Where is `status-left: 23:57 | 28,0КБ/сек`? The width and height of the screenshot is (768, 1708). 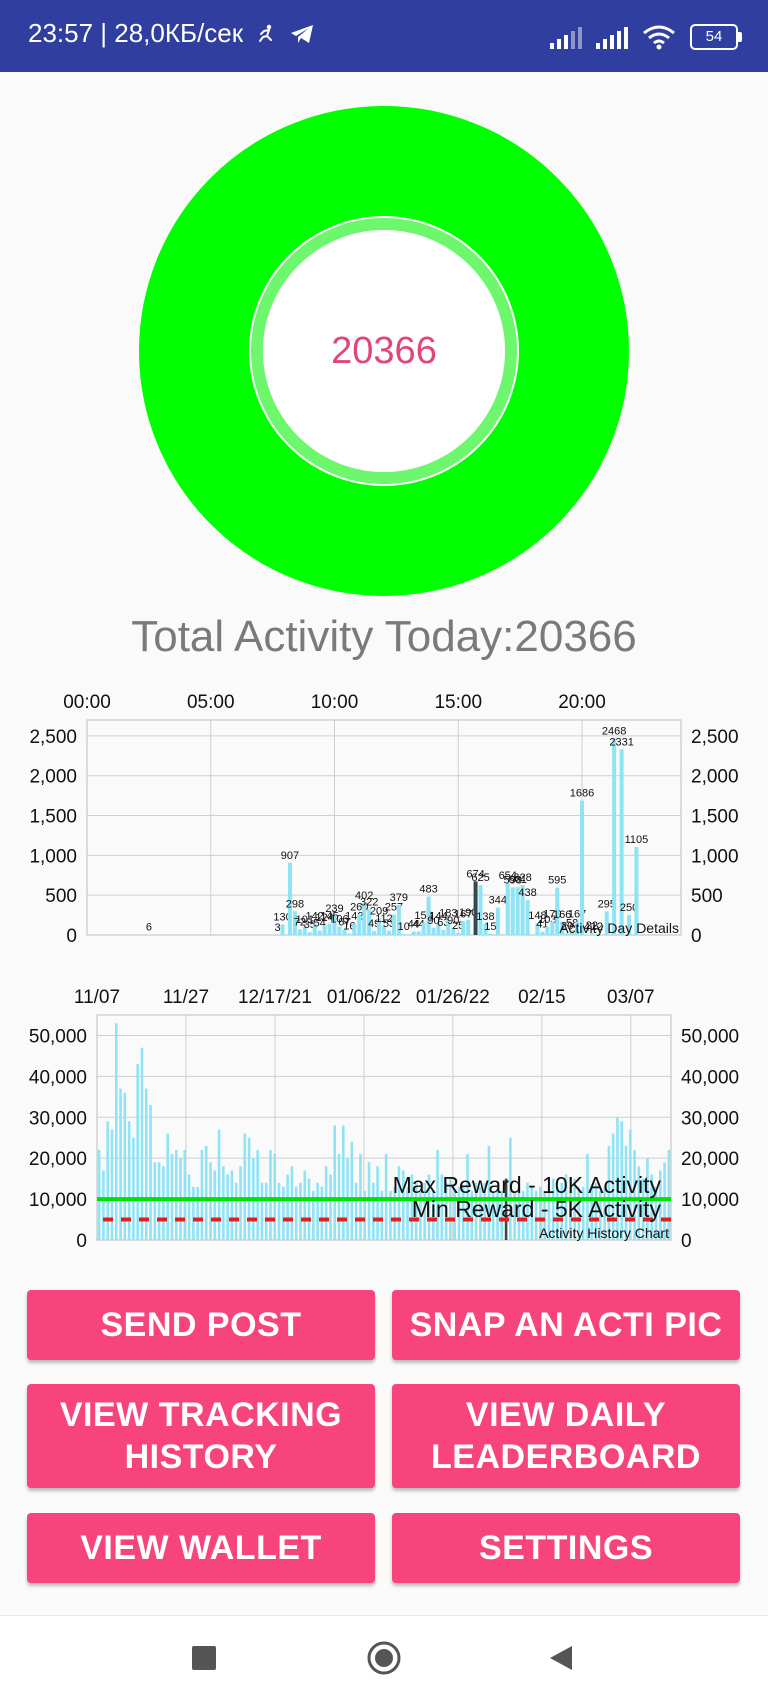 status-left: 23:57 | 28,0КБ/сек is located at coordinates (171, 33).